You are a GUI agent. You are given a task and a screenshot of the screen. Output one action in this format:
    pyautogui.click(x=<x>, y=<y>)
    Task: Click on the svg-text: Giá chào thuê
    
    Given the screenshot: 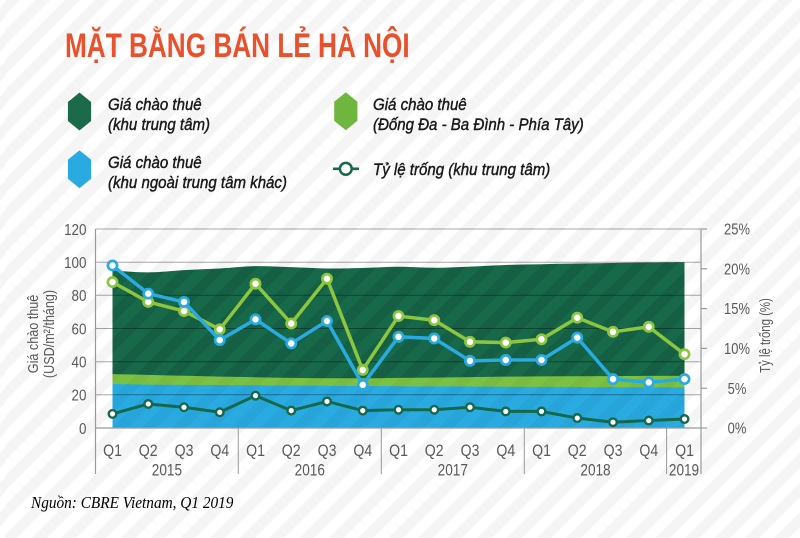 What is the action you would take?
    pyautogui.click(x=32, y=334)
    